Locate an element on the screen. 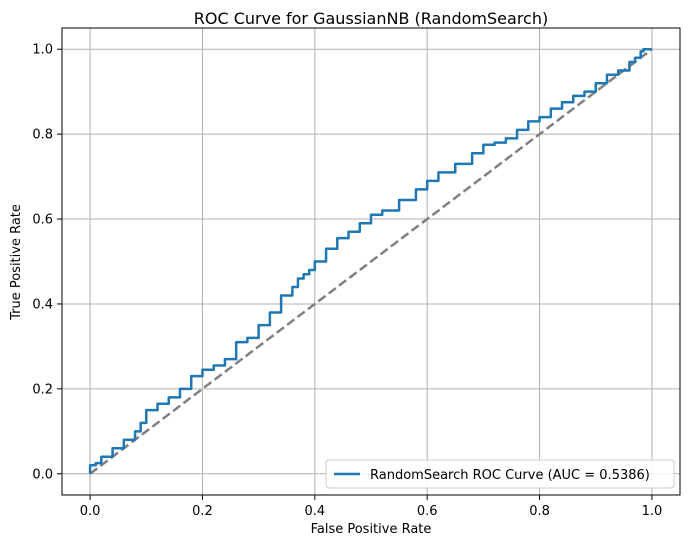 This screenshot has height=547, width=691. y-tick-label: 0.0 is located at coordinates (42, 474).